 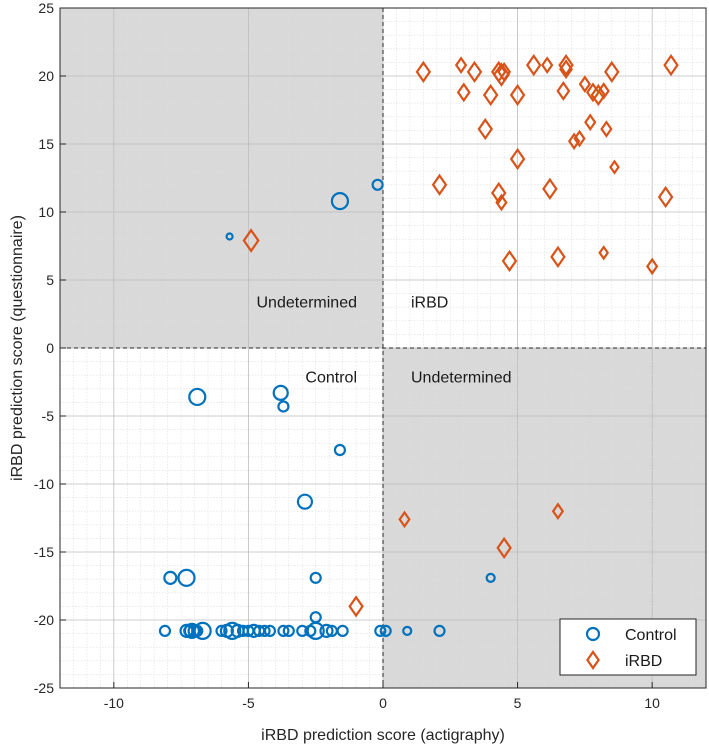 What do you see at coordinates (50, 348) in the screenshot?
I see `y-tick-label: 0` at bounding box center [50, 348].